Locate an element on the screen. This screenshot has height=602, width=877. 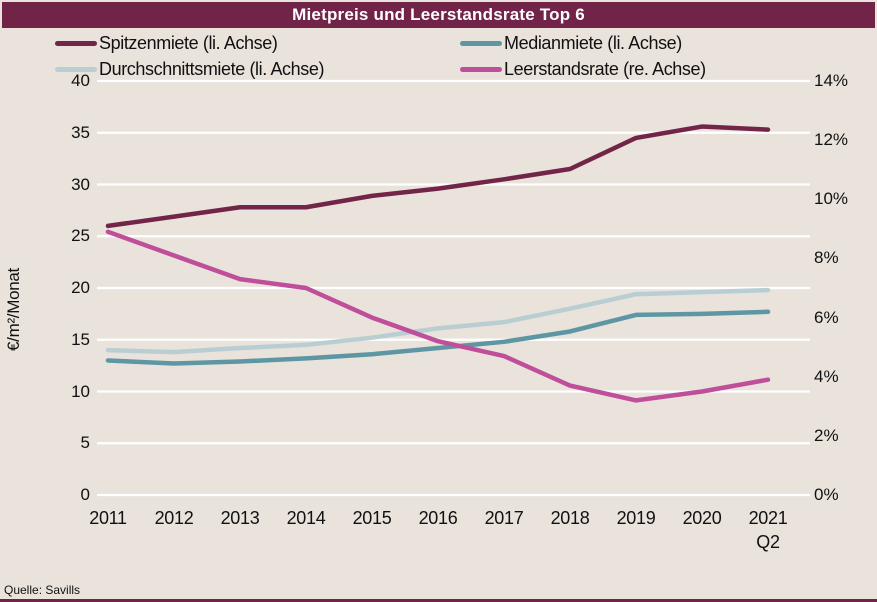
left-axis-tick-label: 40 is located at coordinates (80, 80).